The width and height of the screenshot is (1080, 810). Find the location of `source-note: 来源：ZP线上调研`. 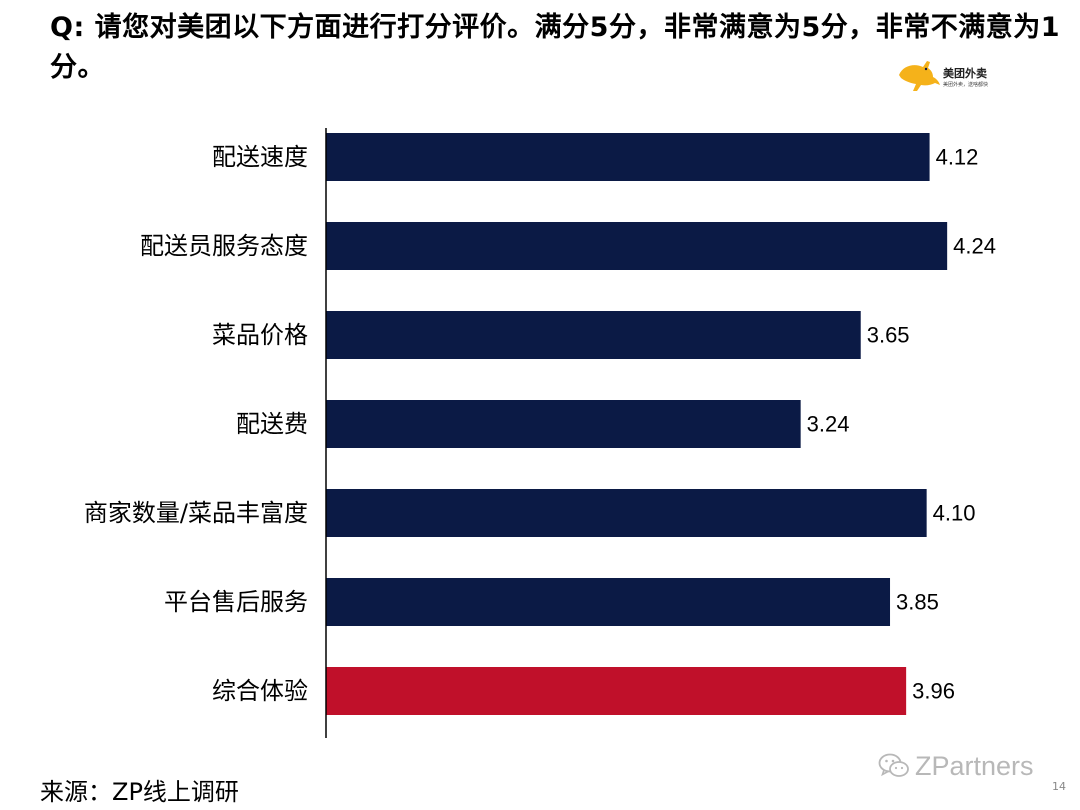

source-note: 来源：ZP线上调研 is located at coordinates (139, 792).